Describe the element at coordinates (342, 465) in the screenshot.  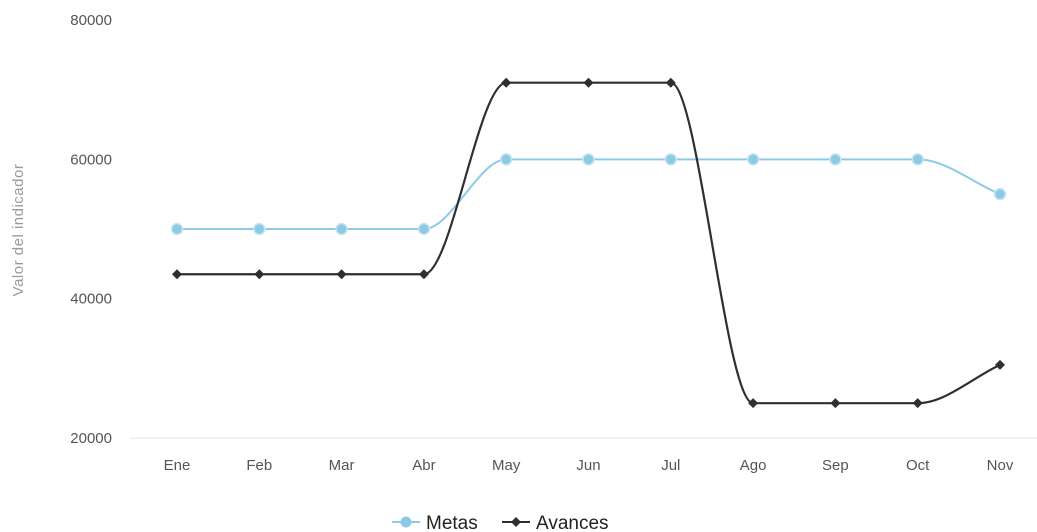
I see `x-tick-label: Mar` at that location.